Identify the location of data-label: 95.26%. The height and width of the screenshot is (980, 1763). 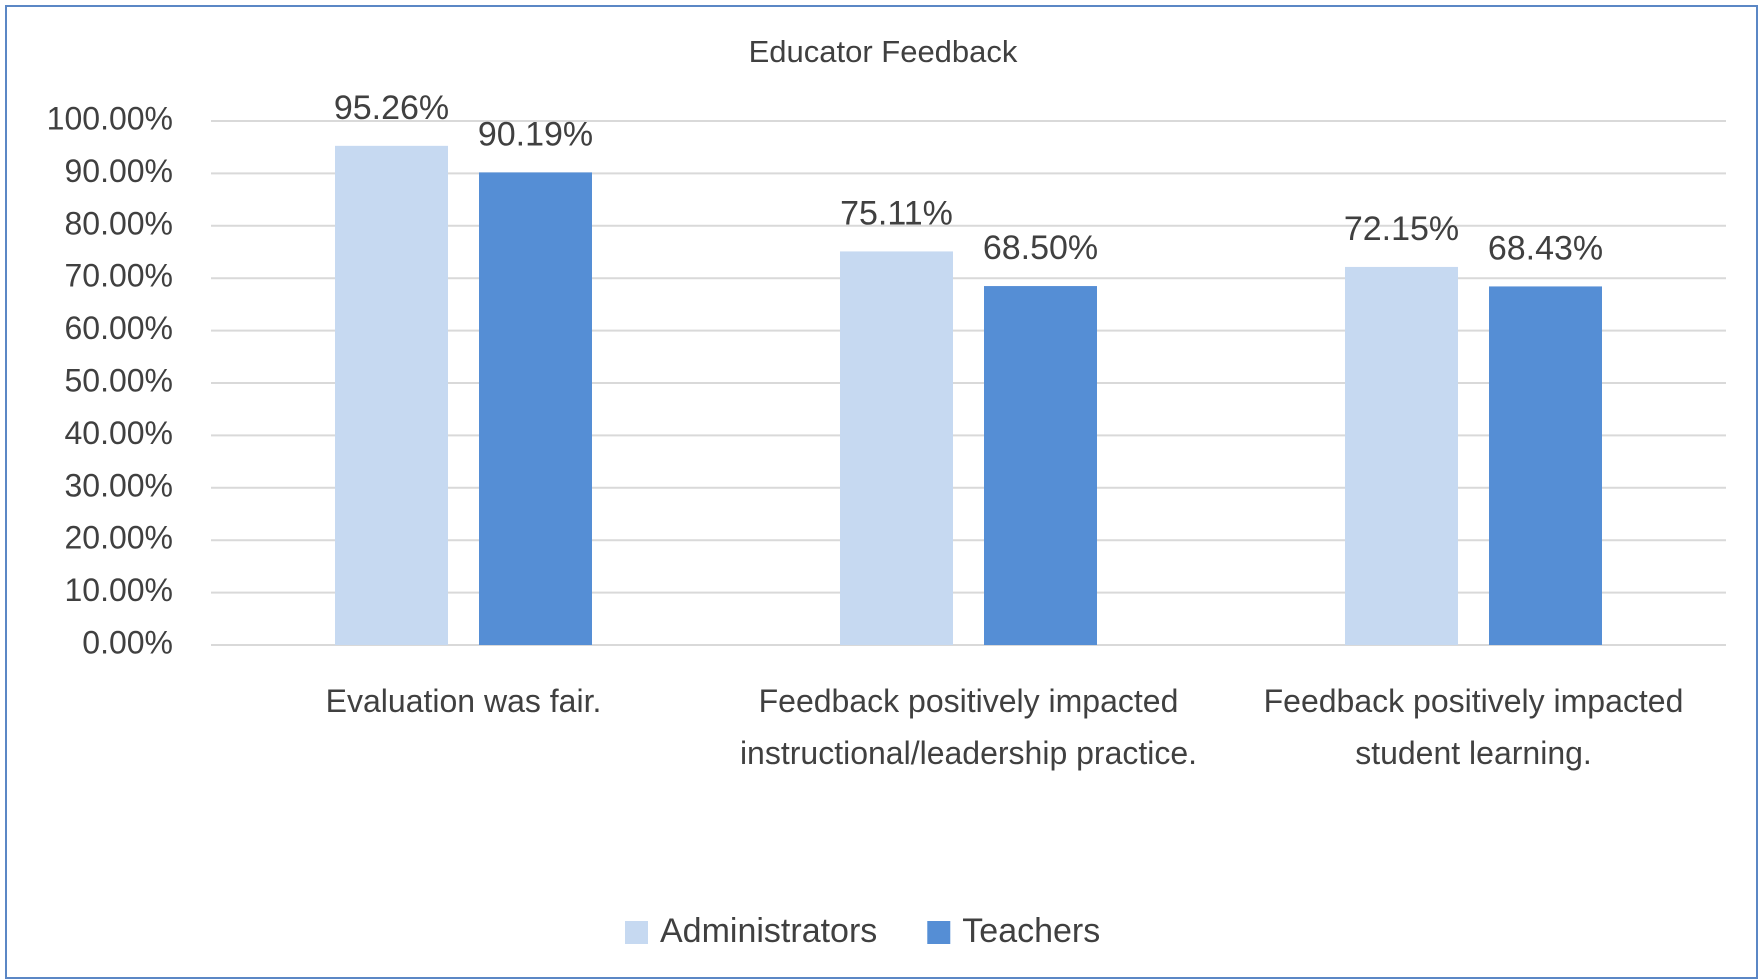
(391, 108).